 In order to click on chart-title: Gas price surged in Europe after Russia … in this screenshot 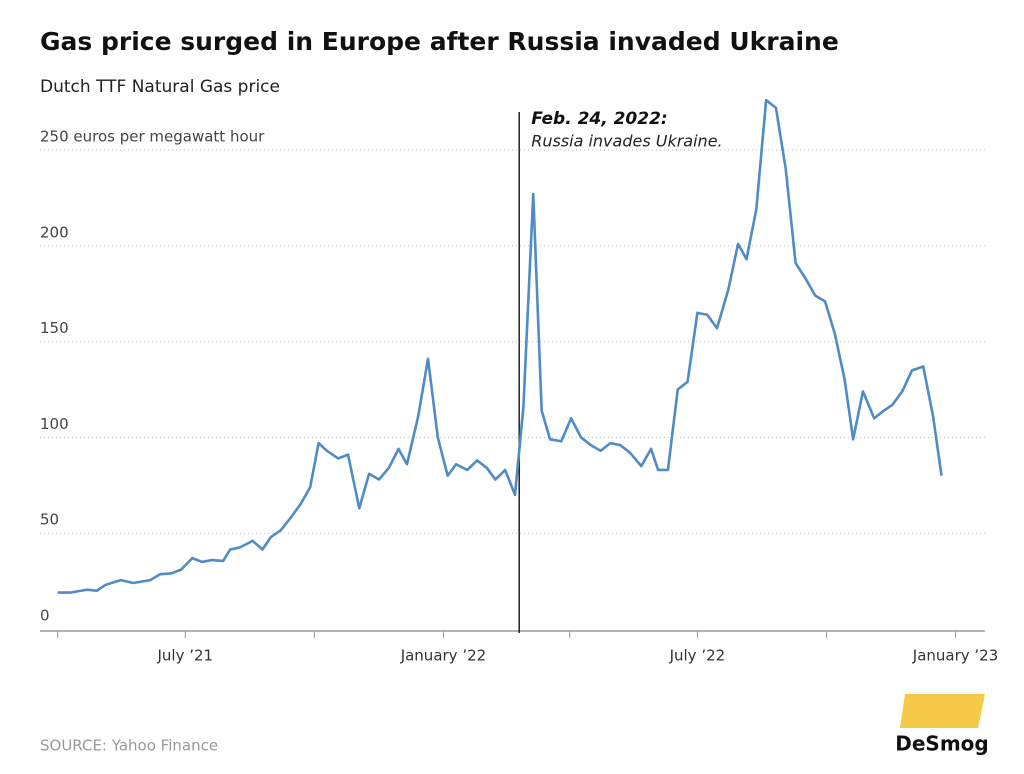, I will do `click(439, 41)`.